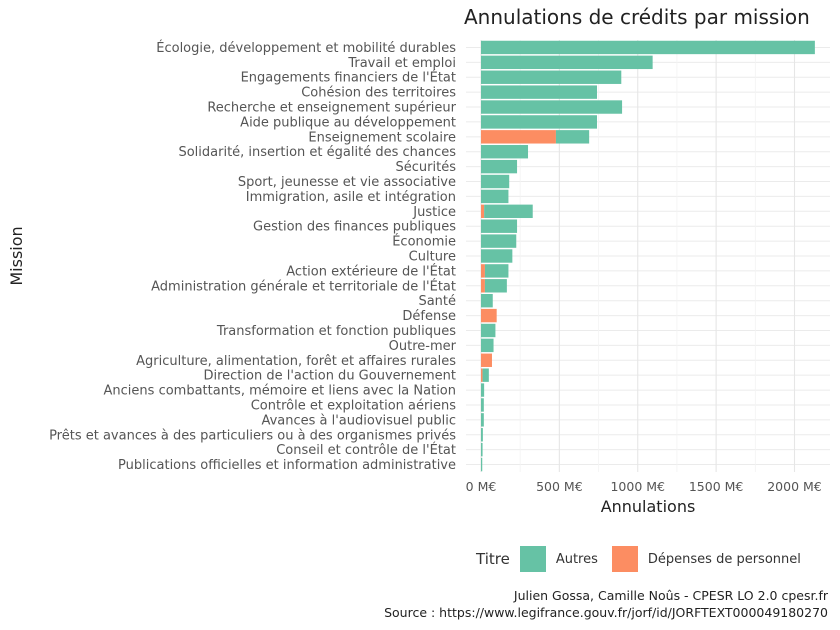 This screenshot has width=840, height=630. Describe the element at coordinates (353, 405) in the screenshot. I see `category-label: Contrôle et exploitation aériens` at that location.